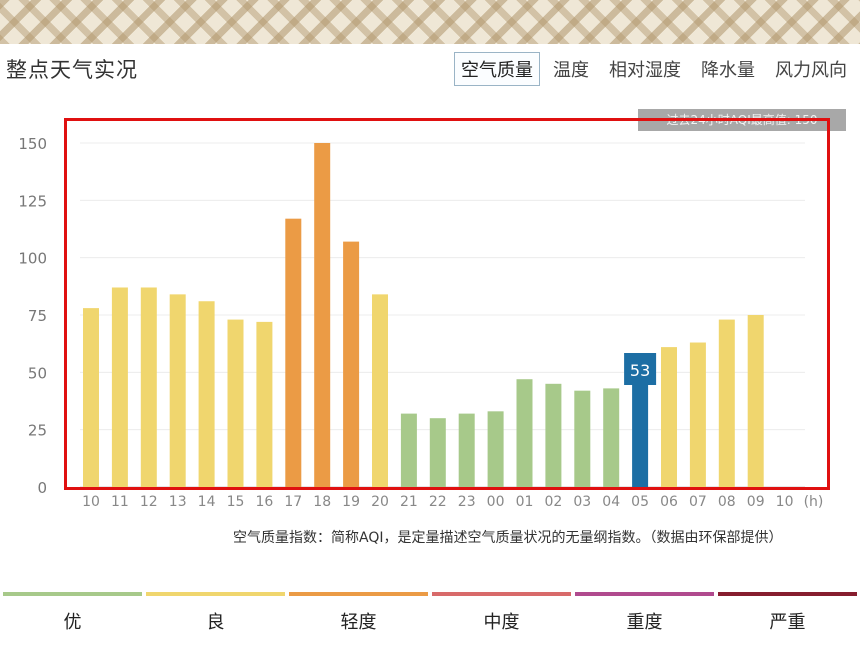 The height and width of the screenshot is (645, 860). Describe the element at coordinates (640, 502) in the screenshot. I see `x-tick-label: 05` at that location.